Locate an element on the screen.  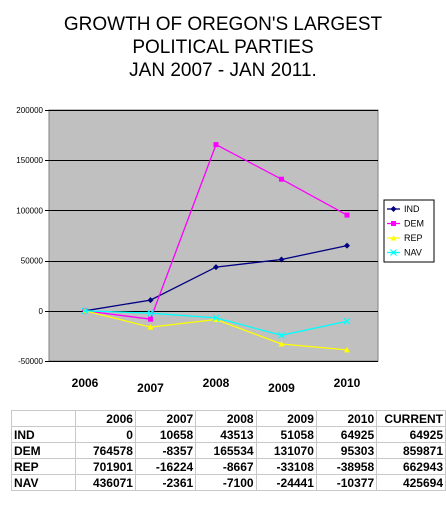
legend-item: DEM is located at coordinates (405, 224).